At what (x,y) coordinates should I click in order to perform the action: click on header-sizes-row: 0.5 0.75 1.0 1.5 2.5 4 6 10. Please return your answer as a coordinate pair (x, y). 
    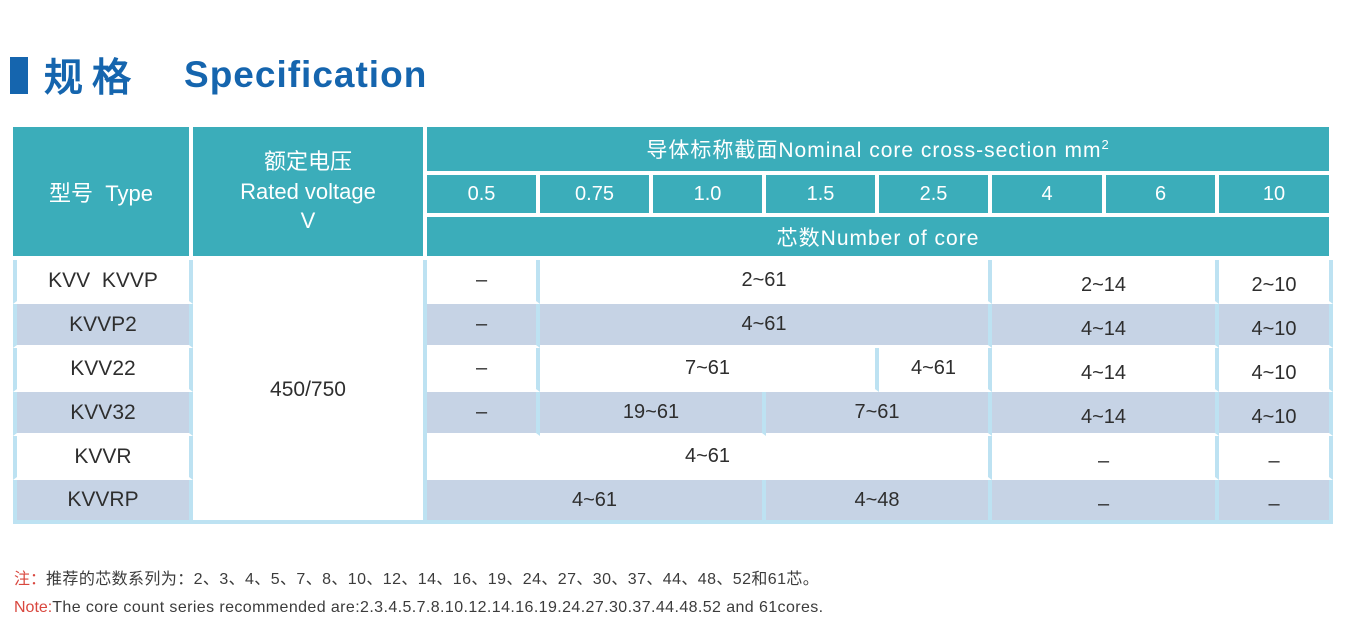
    Looking at the image, I should click on (673, 196).